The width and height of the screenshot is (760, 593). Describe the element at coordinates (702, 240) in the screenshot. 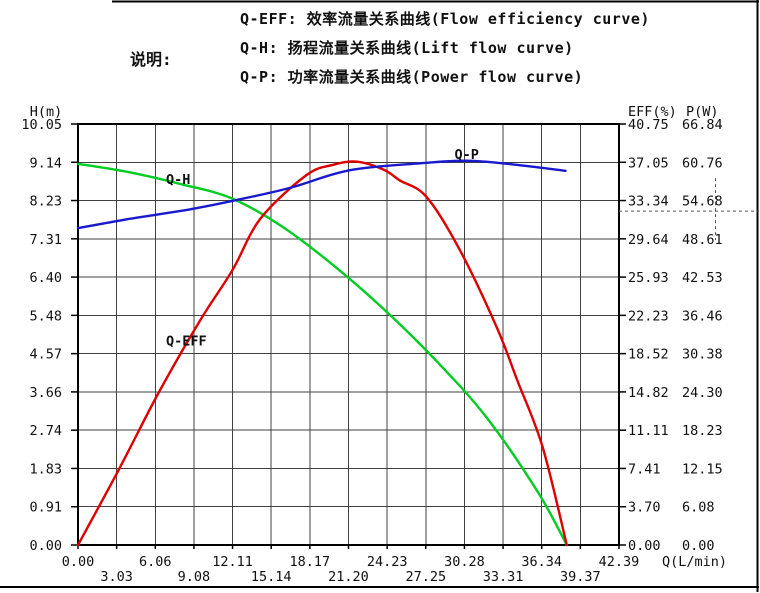

I see `p-axis-tick-label: 48.61` at that location.